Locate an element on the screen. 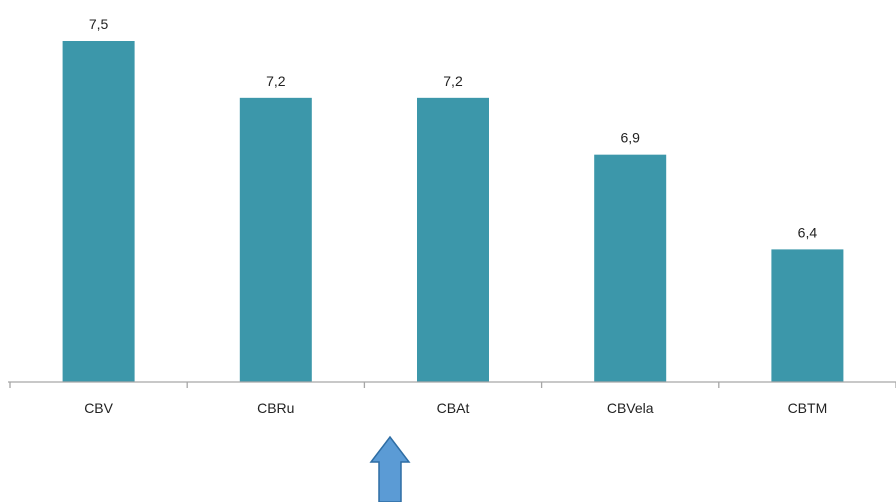  x-axis-ticks is located at coordinates (452, 385).